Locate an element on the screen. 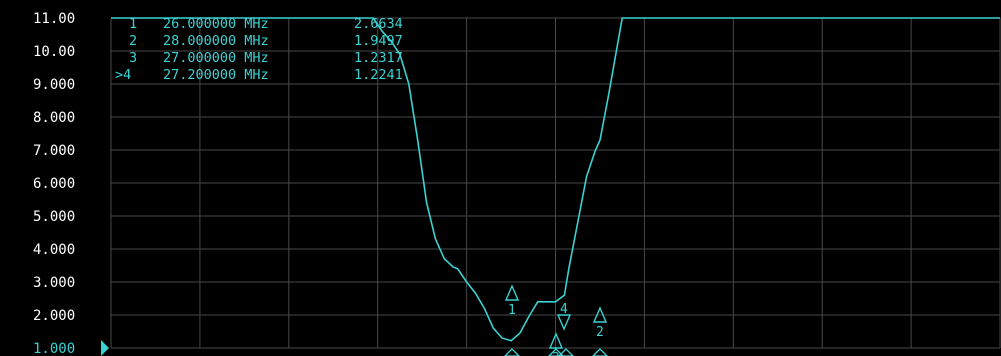 Image resolution: width=1001 pixels, height=356 pixels. marker-row-2: 2 28.000000 MHz 1.9497 is located at coordinates (266, 41).